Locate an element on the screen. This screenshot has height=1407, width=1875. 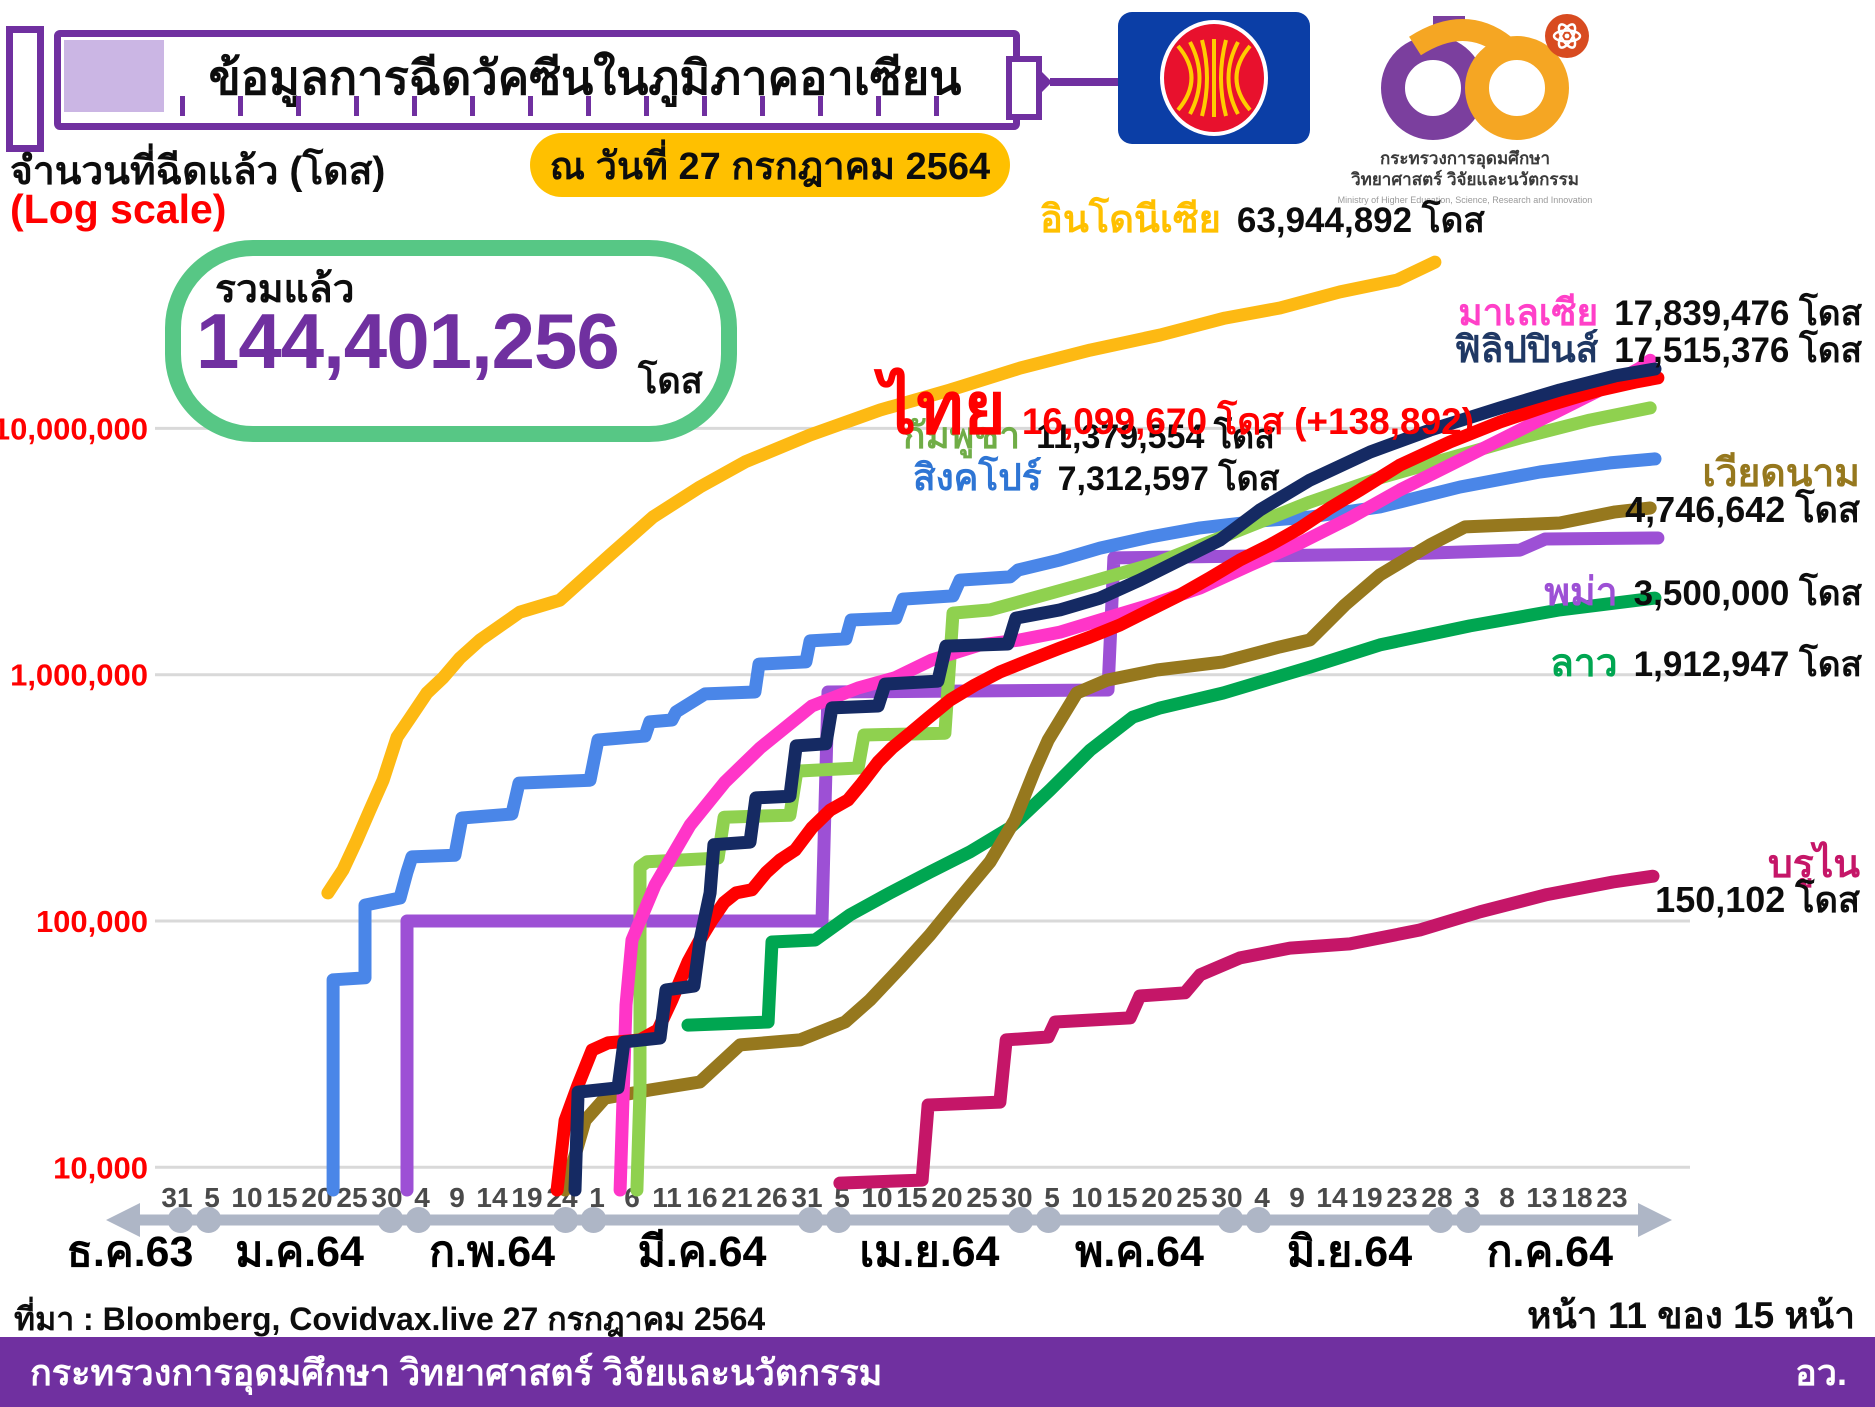
syringe-plunger-icon is located at coordinates (25, 89).